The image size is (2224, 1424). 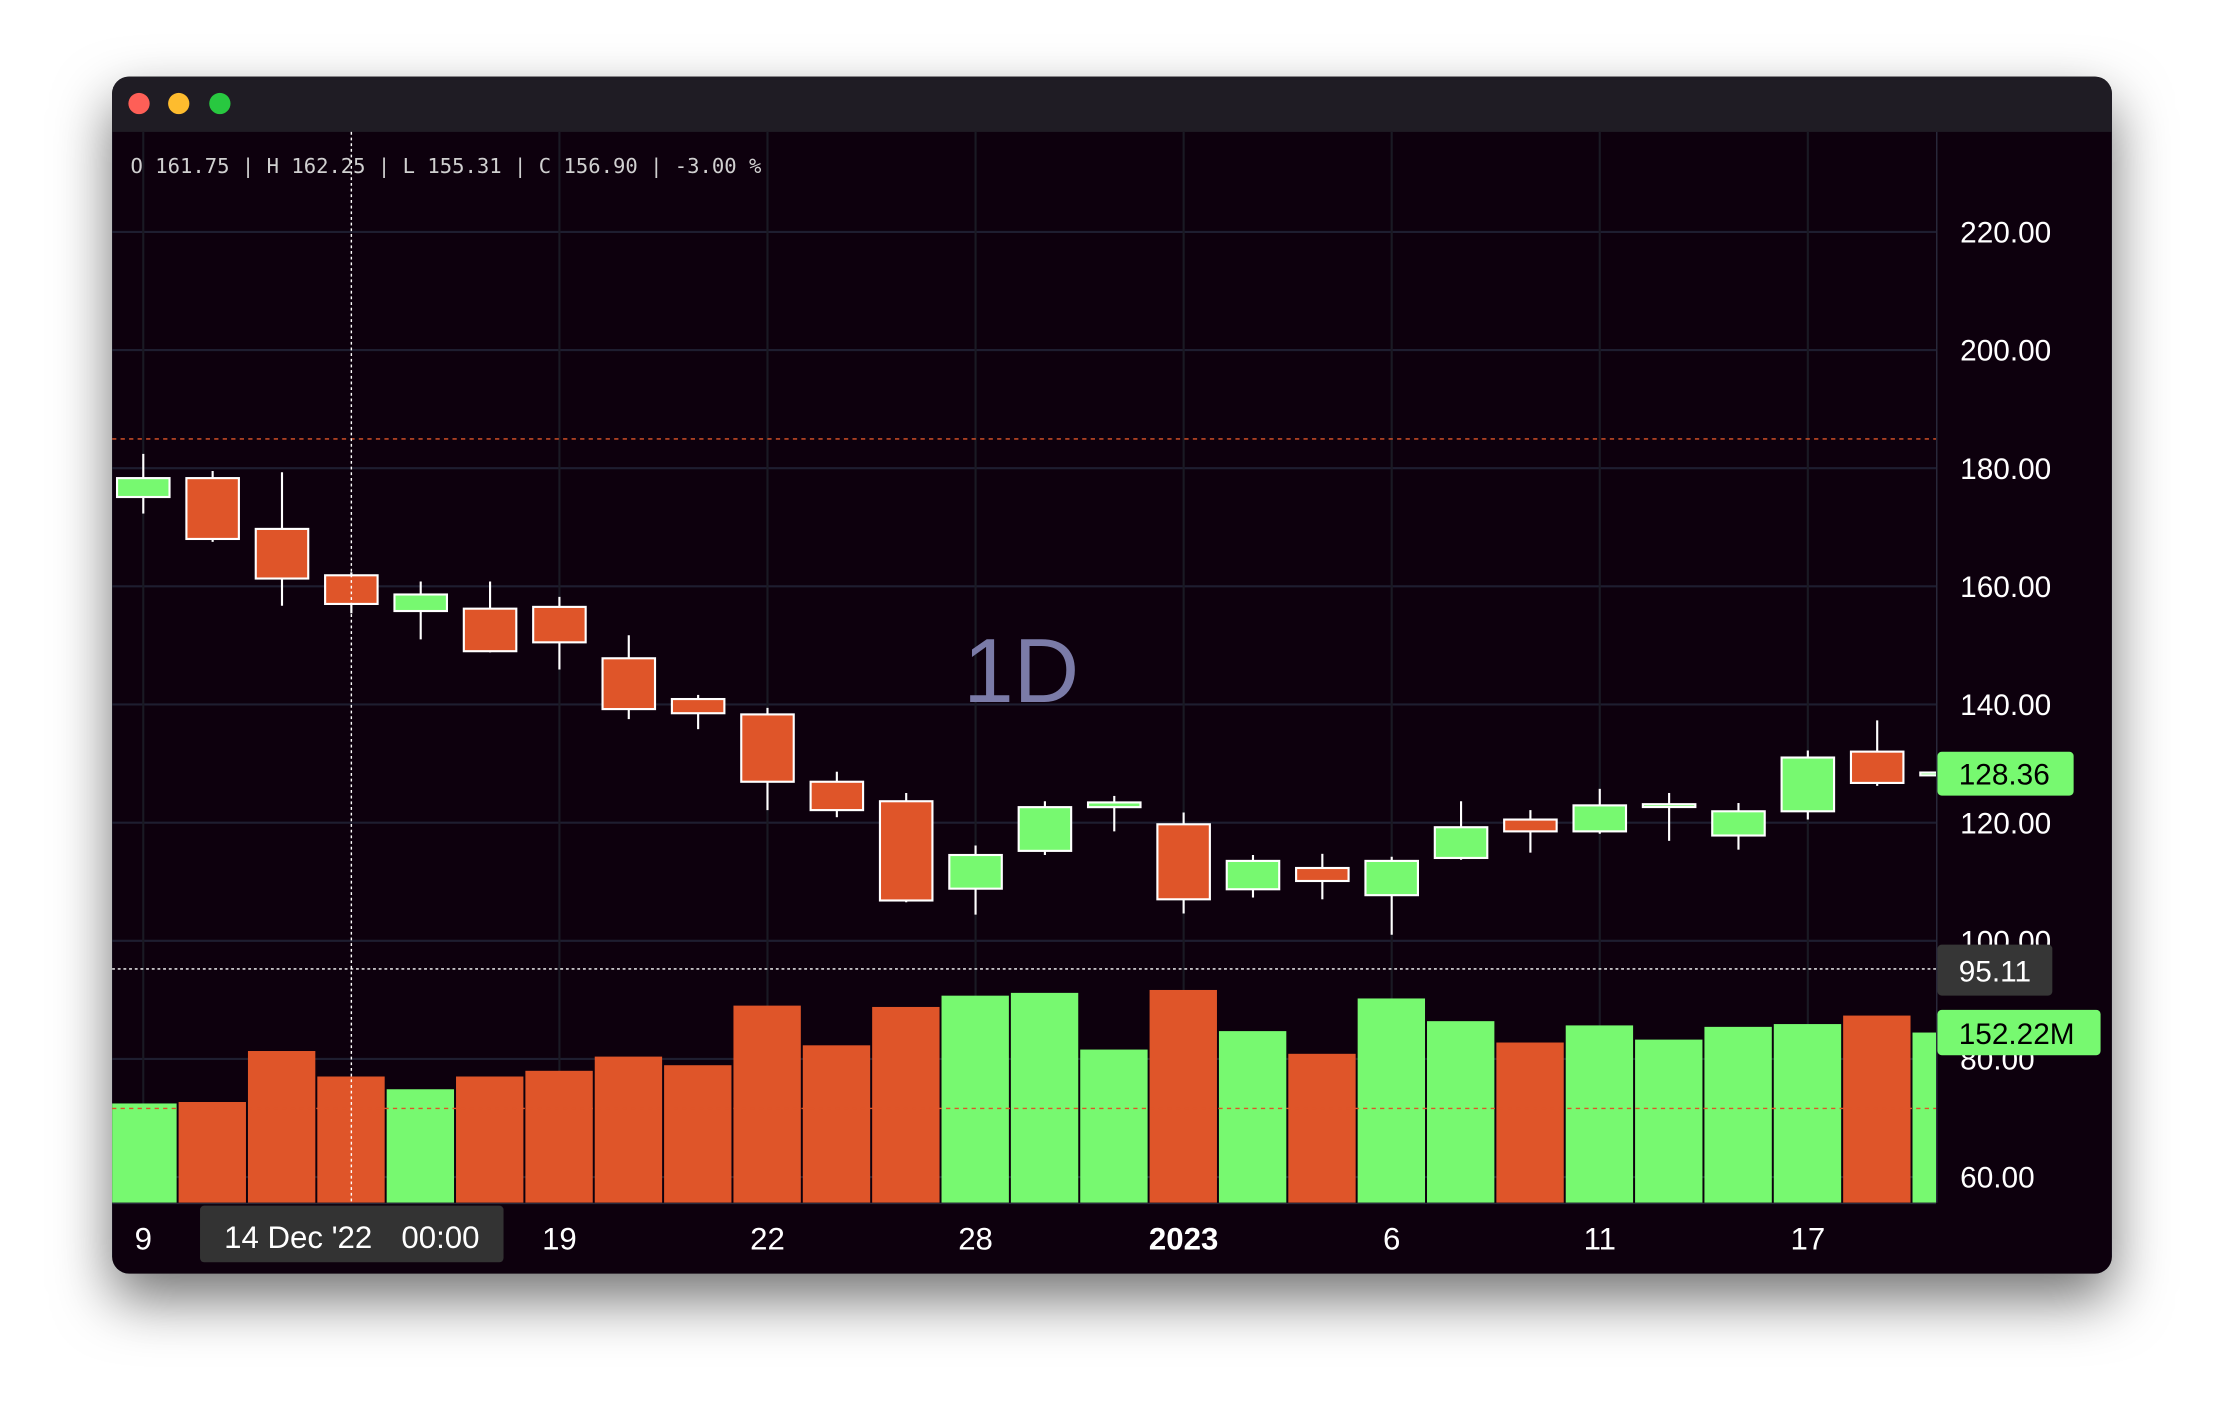 What do you see at coordinates (179, 103) in the screenshot?
I see `minimize-window-button` at bounding box center [179, 103].